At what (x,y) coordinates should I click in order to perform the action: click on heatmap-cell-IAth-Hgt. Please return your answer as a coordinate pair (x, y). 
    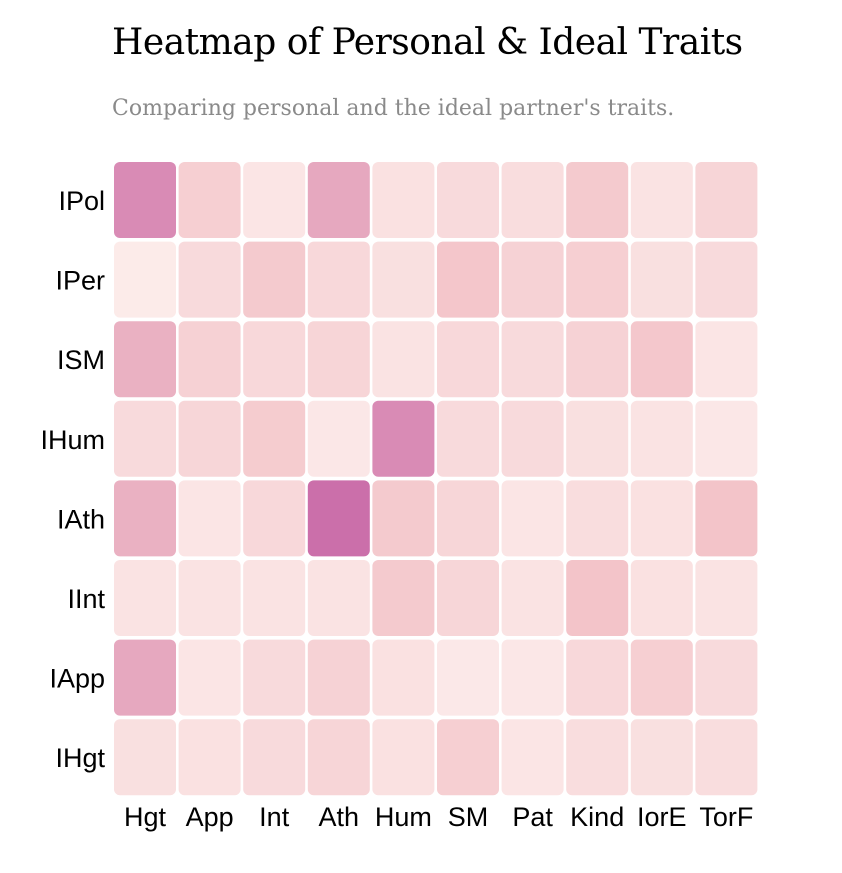
    Looking at the image, I should click on (145, 518).